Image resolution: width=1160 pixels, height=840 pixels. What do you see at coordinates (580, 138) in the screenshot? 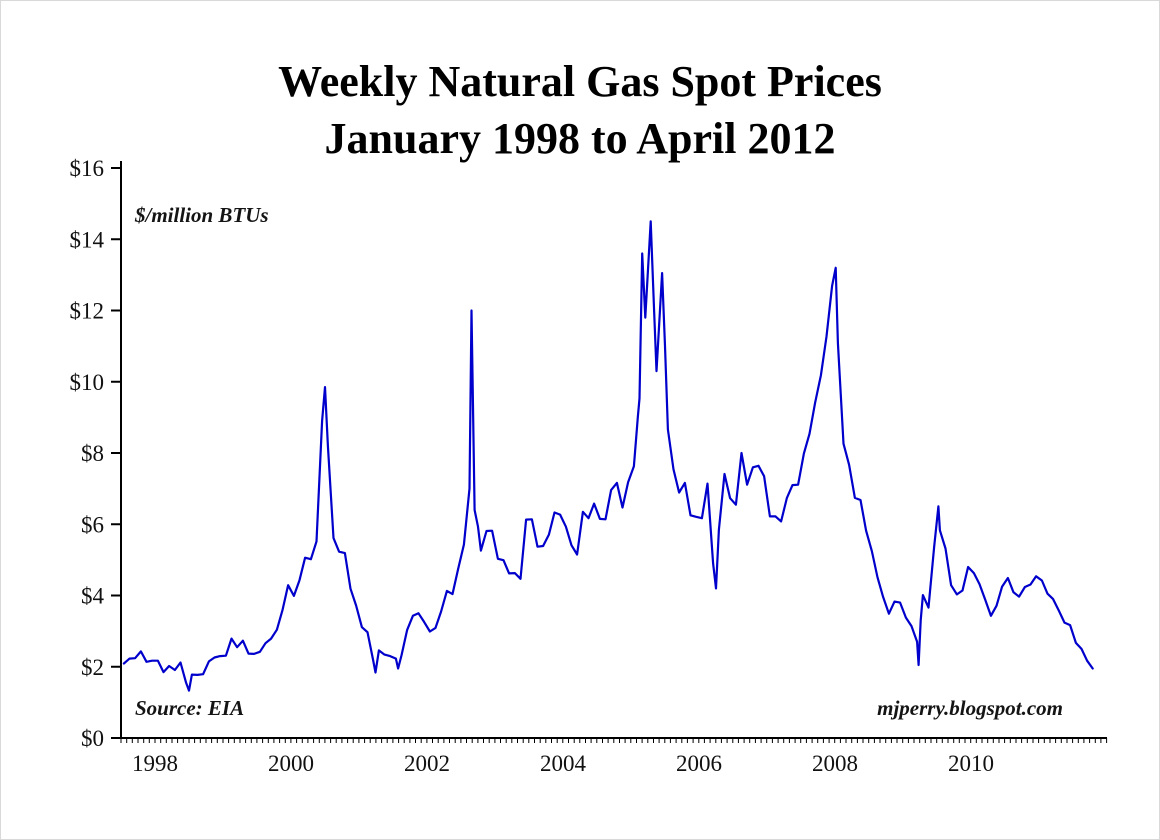
I see `chart-subtitle: January 1998 to April 2012` at bounding box center [580, 138].